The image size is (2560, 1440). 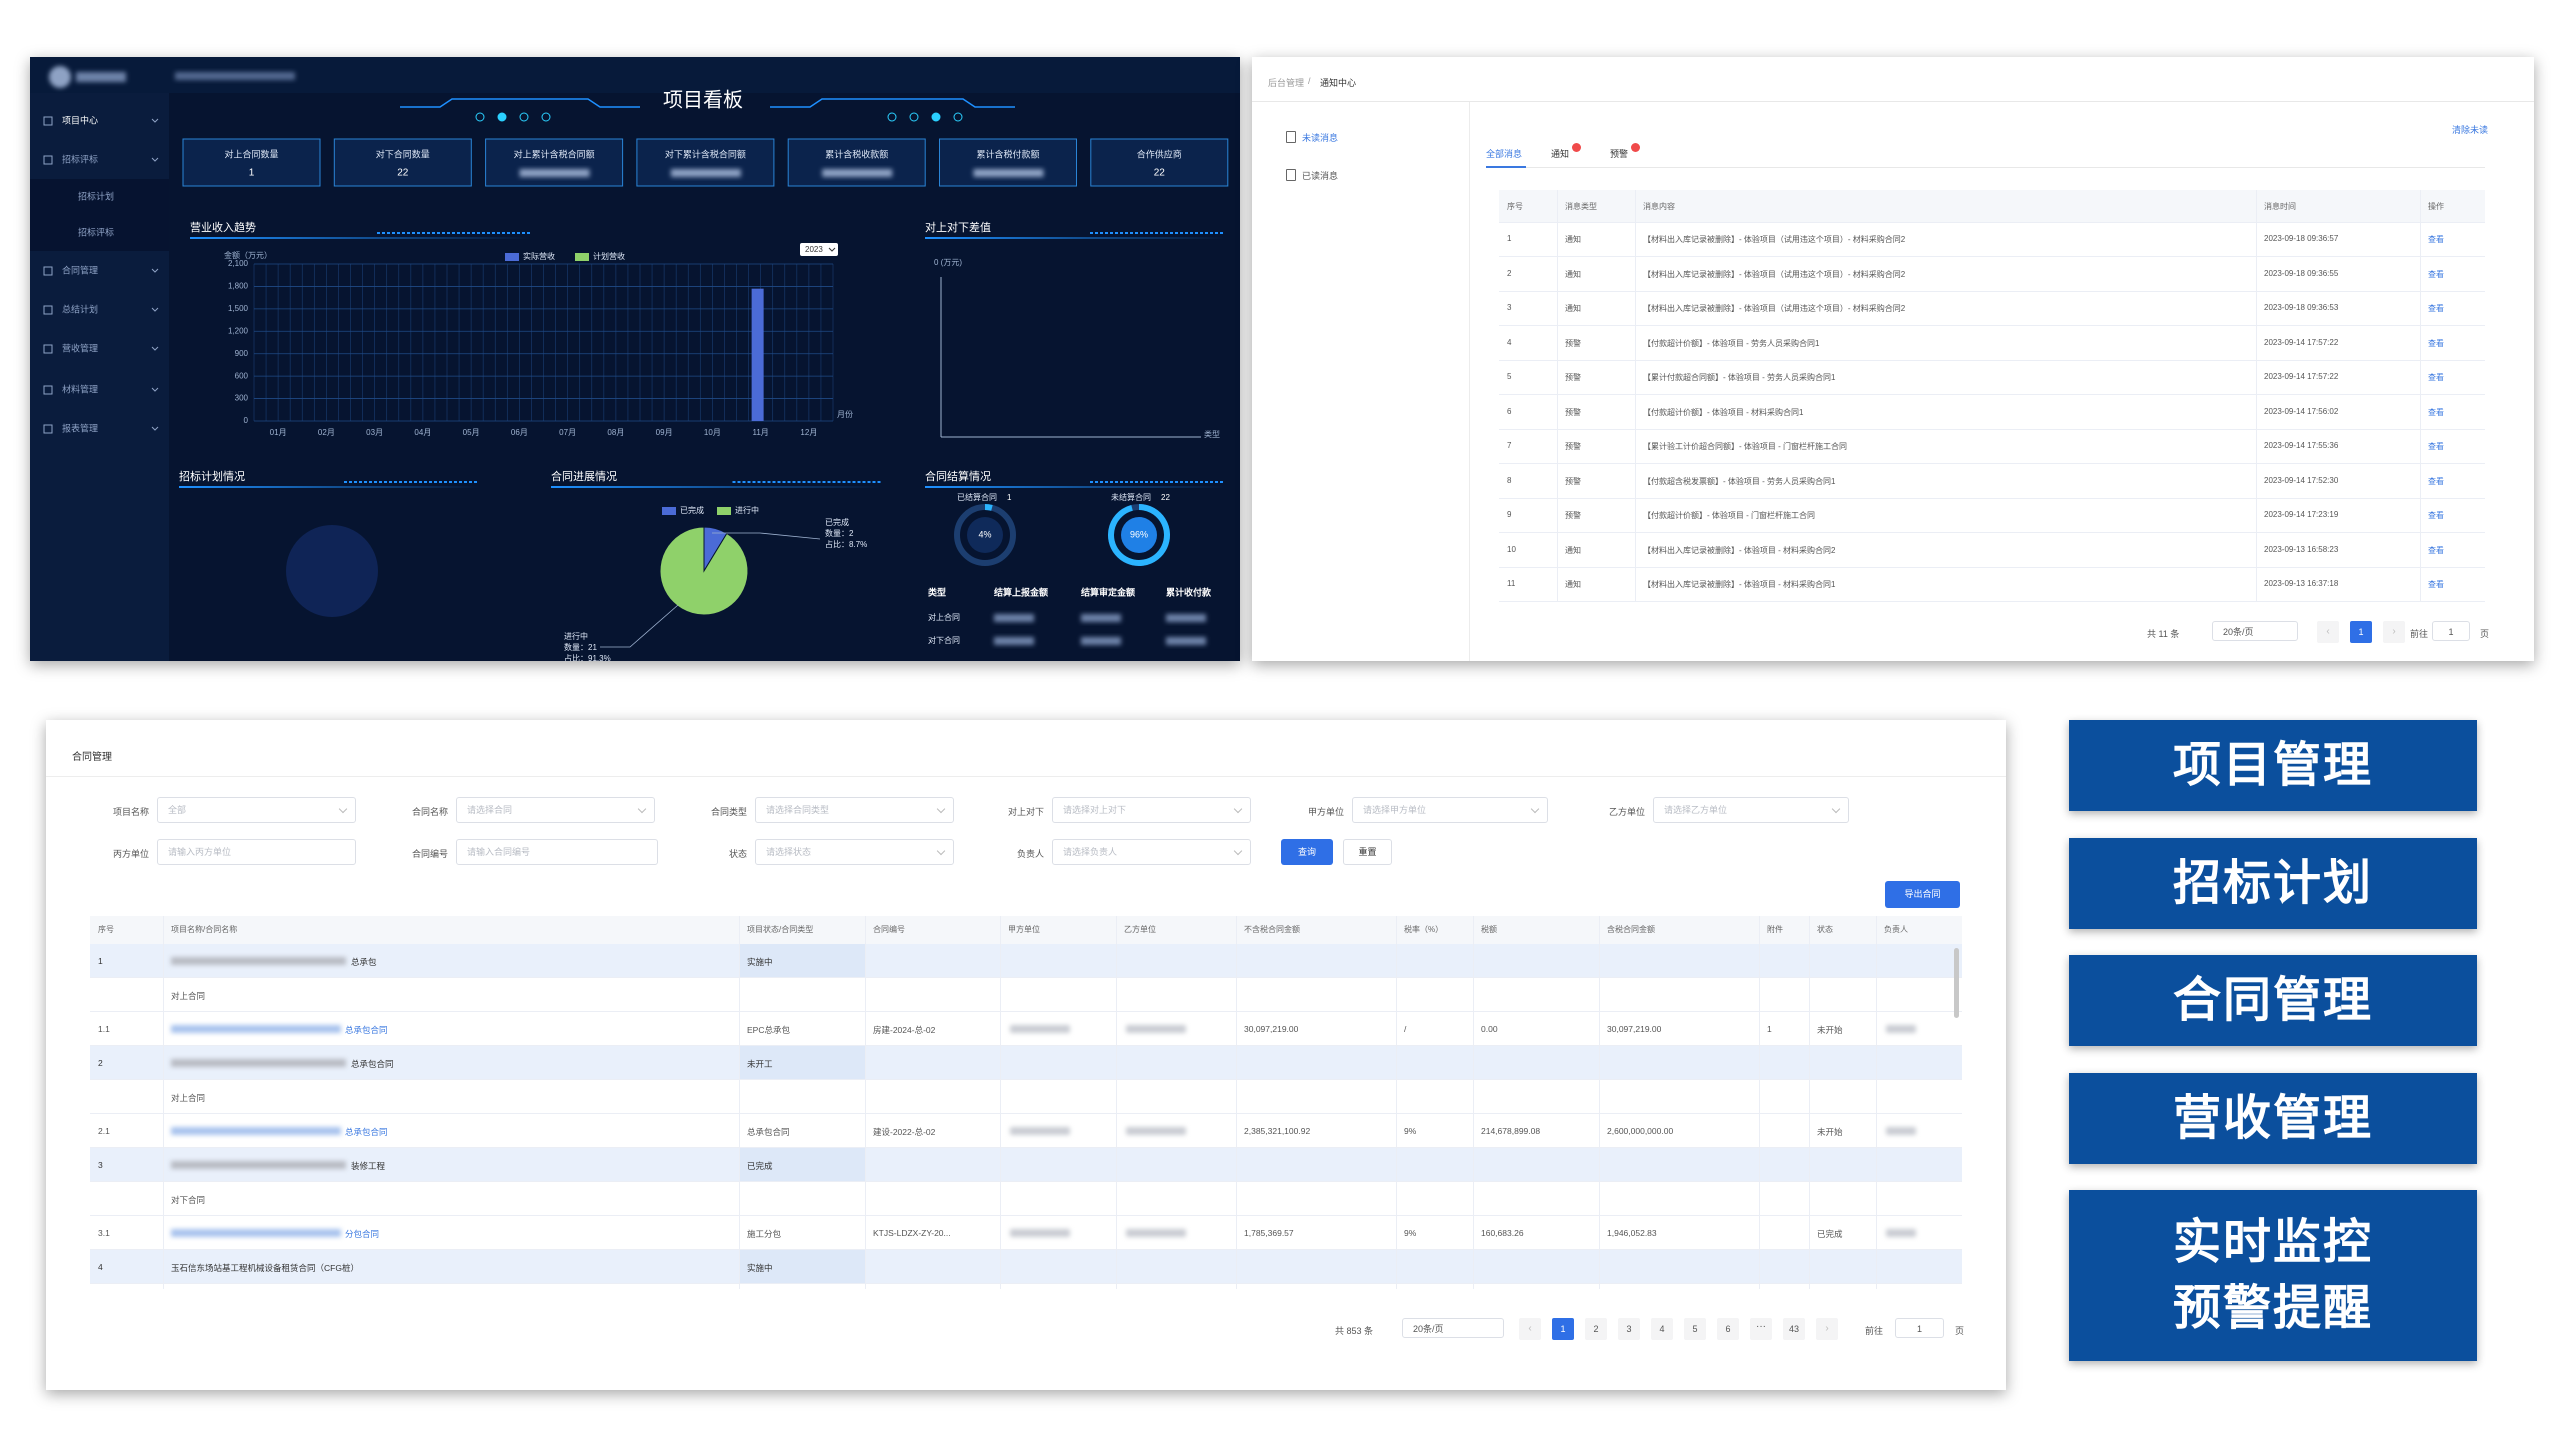 What do you see at coordinates (1640, 1131) in the screenshot?
I see `contract-cell: 2,600,000,000.00` at bounding box center [1640, 1131].